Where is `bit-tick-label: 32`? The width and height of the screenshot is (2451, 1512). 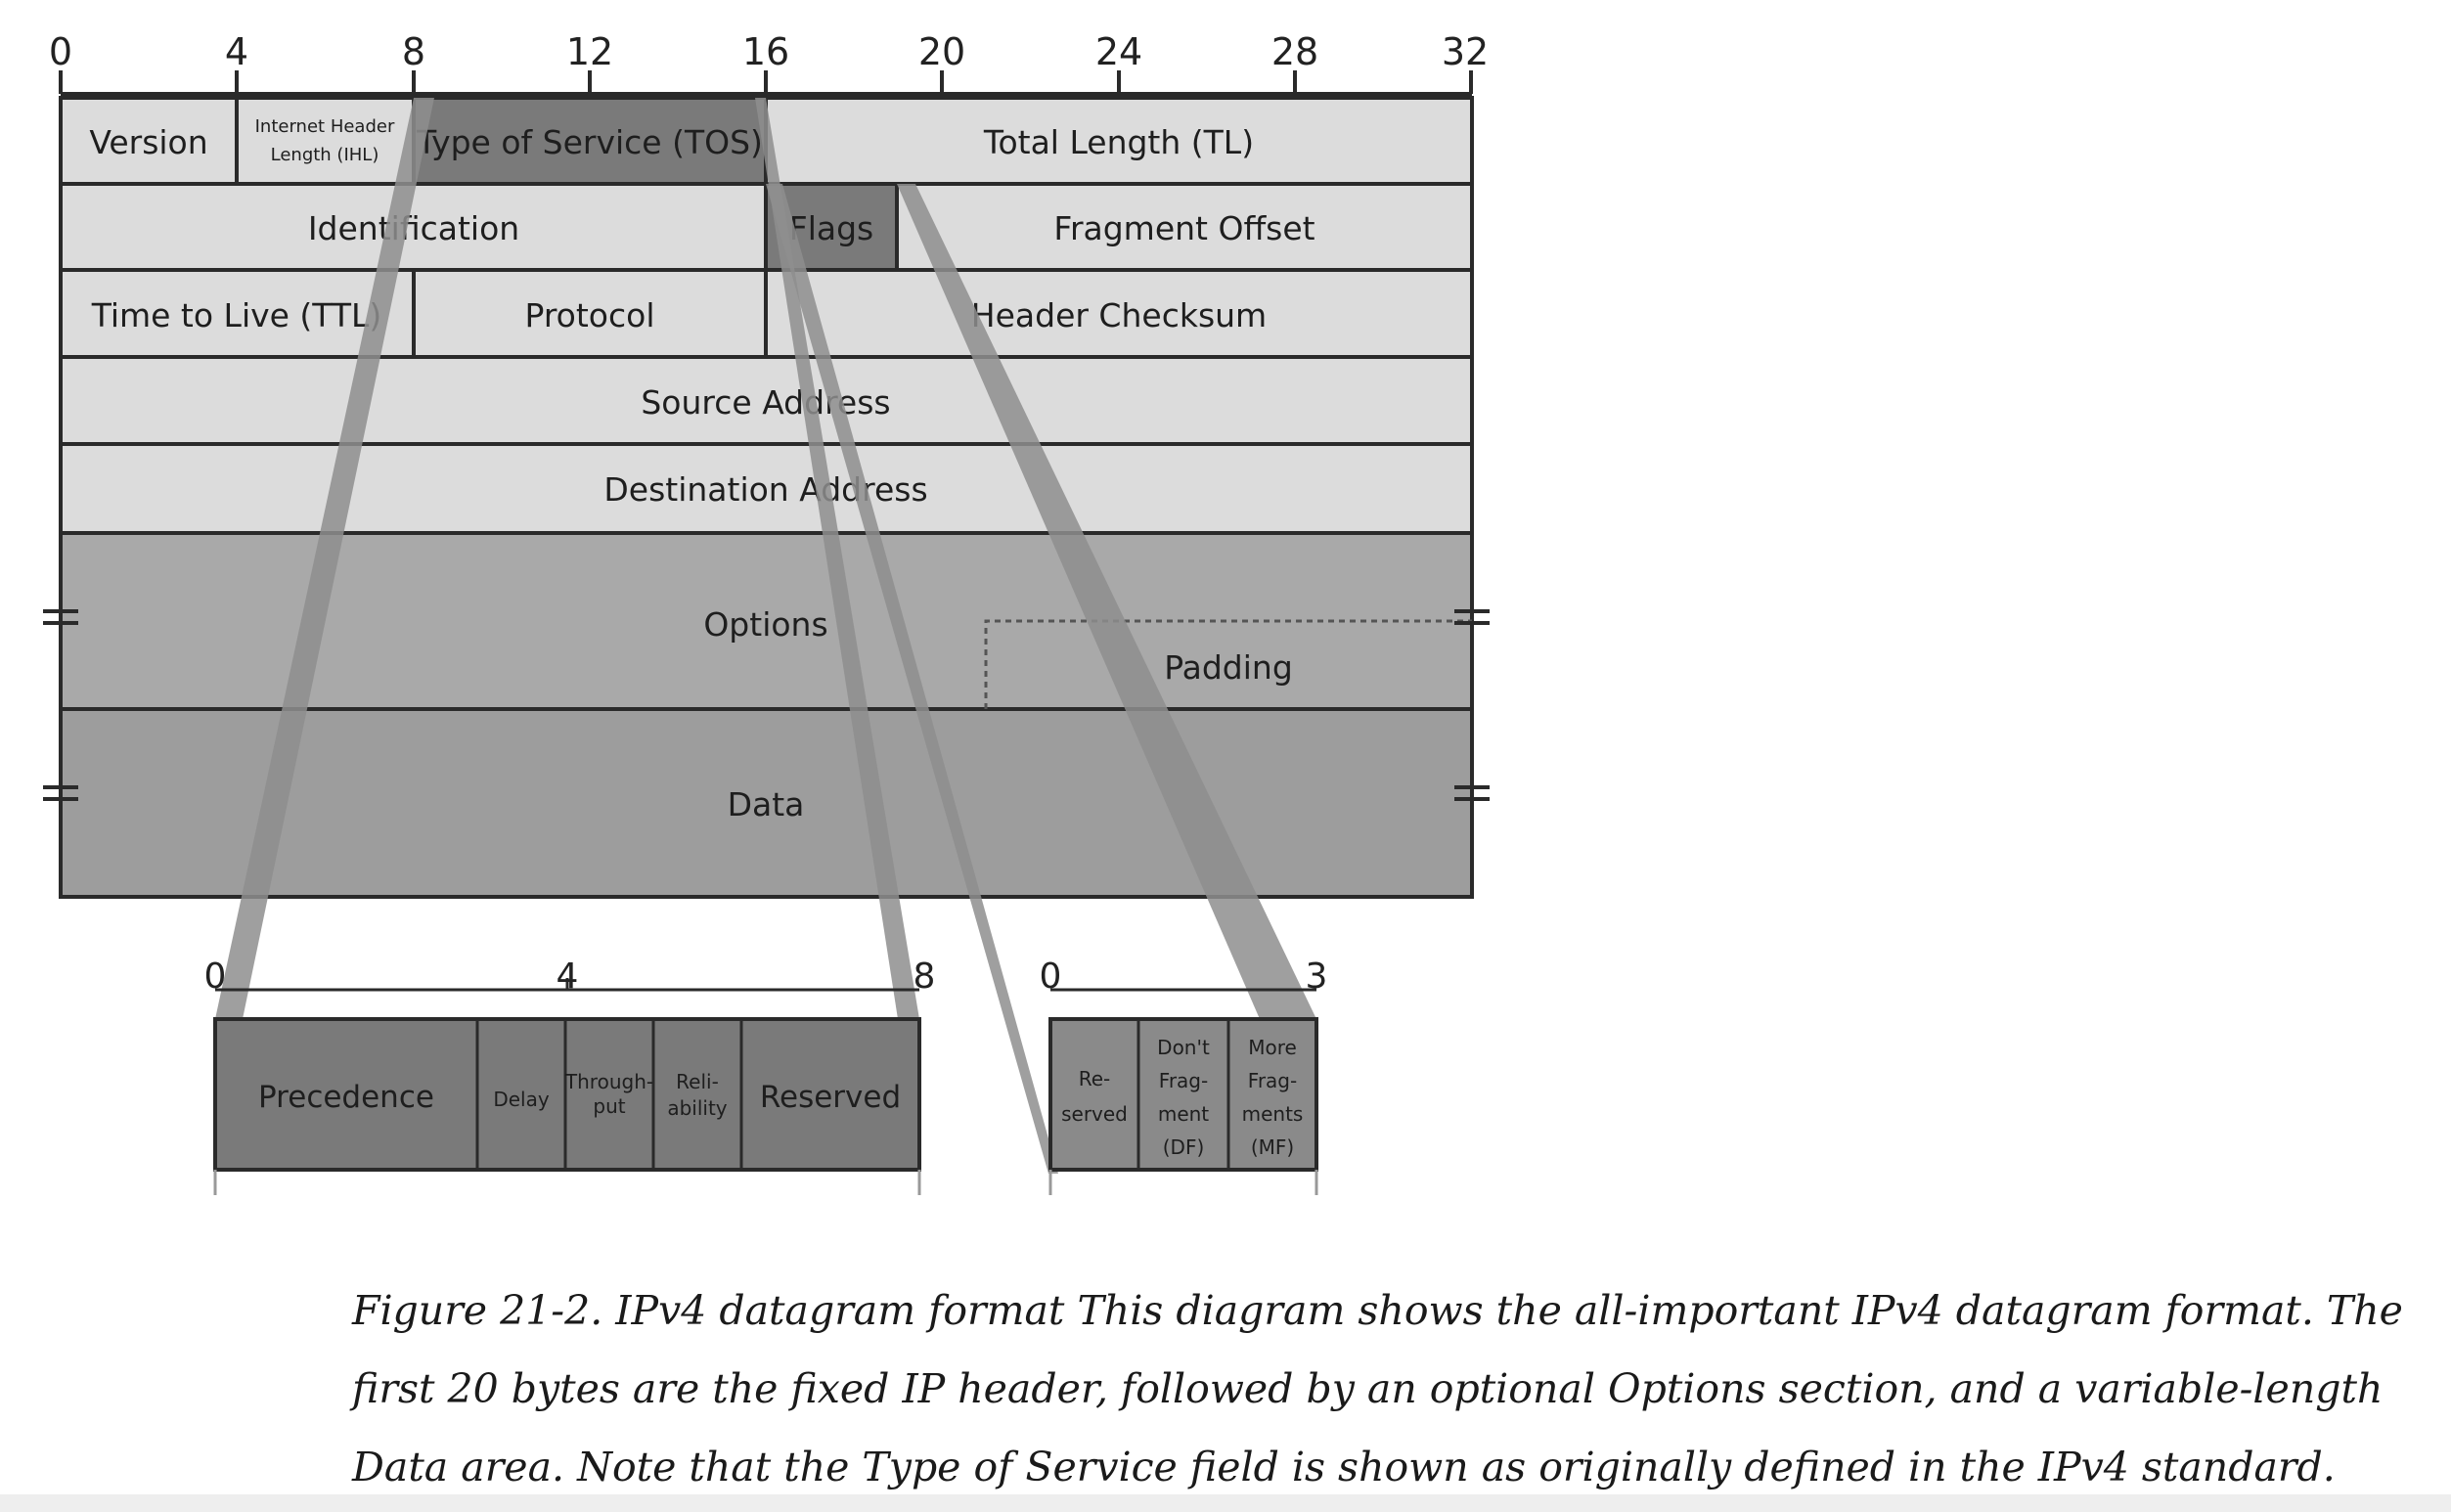 bit-tick-label: 32 is located at coordinates (1466, 52).